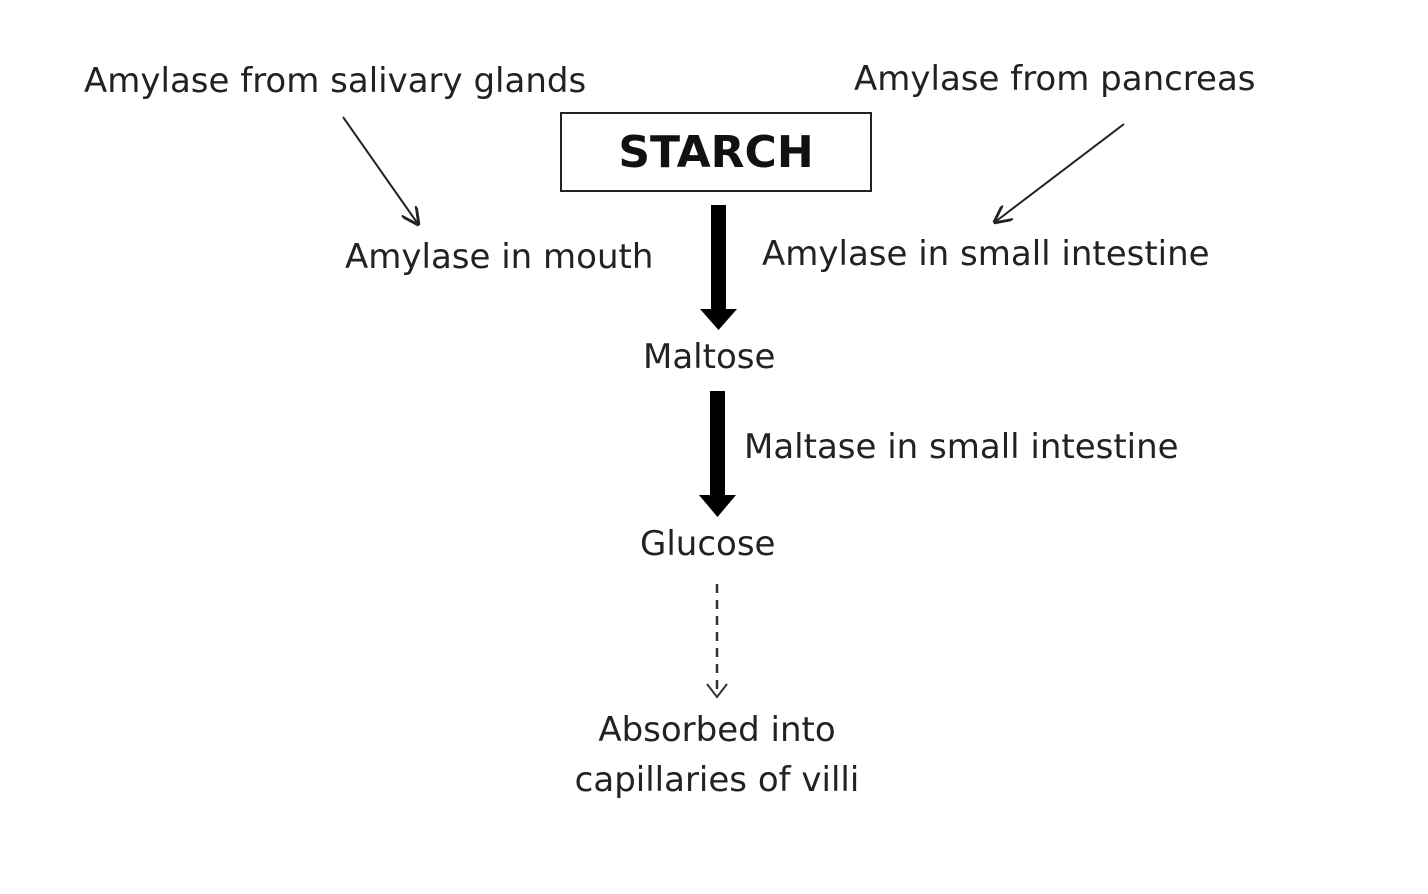  What do you see at coordinates (1055, 79) in the screenshot?
I see `pancreas-amylase-label: Amylase from pancreas` at bounding box center [1055, 79].